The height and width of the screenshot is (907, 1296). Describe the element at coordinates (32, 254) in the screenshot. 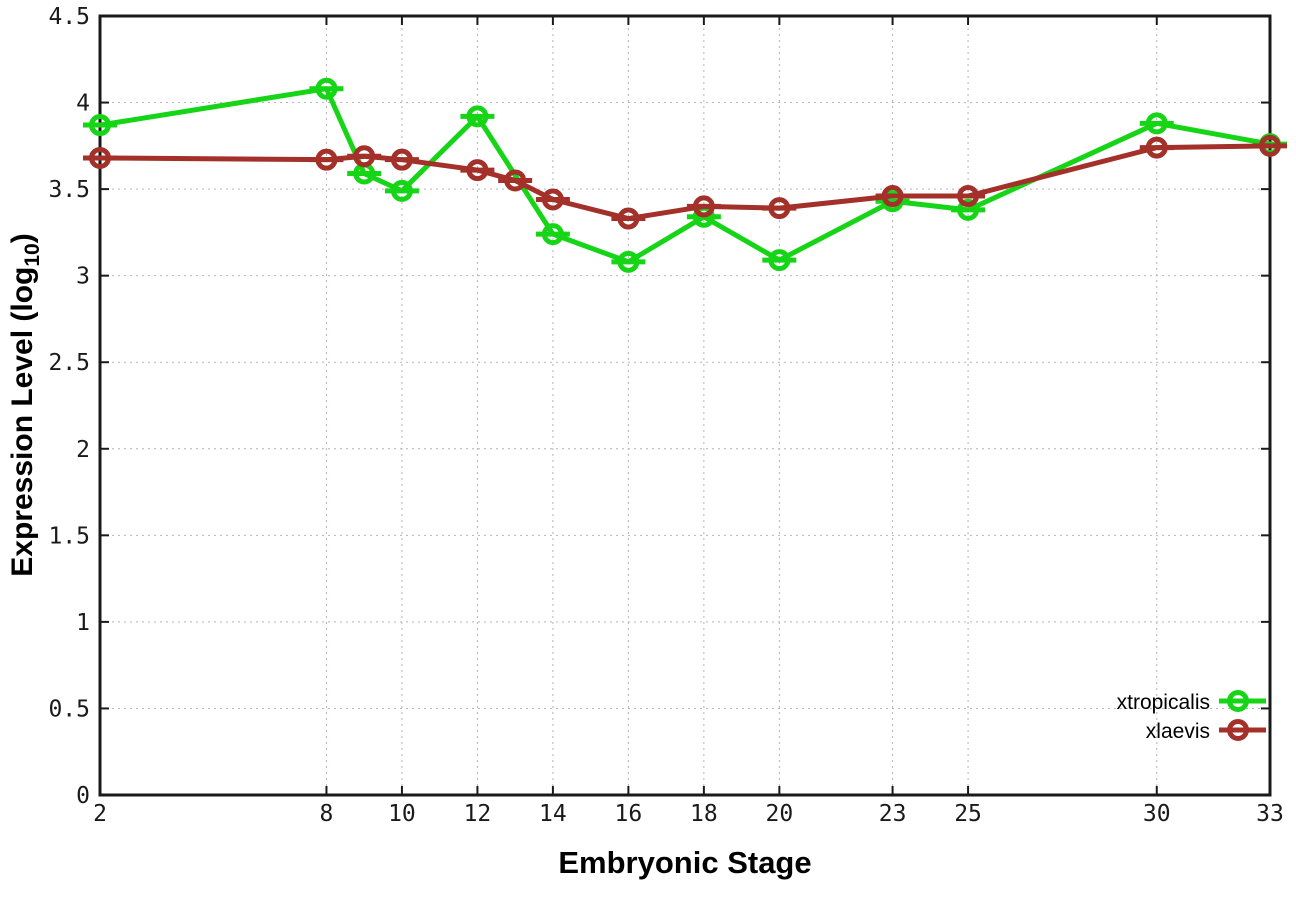

I see `y-axis-title-subscript: 10` at that location.